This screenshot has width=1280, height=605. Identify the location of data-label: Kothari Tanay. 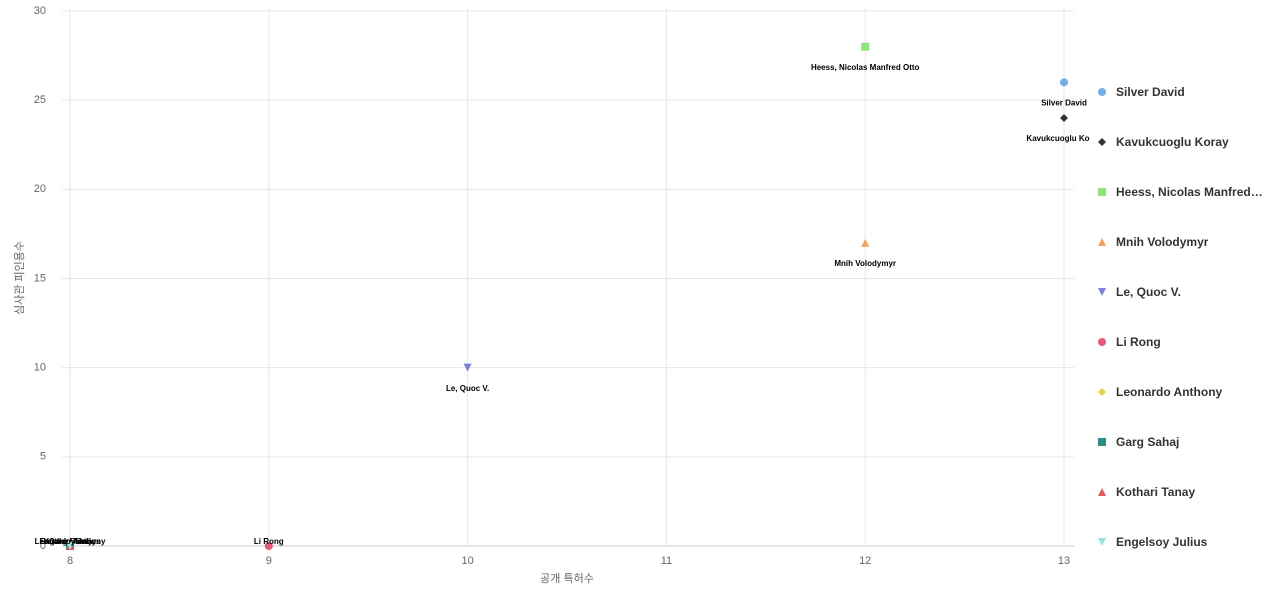
(70, 541).